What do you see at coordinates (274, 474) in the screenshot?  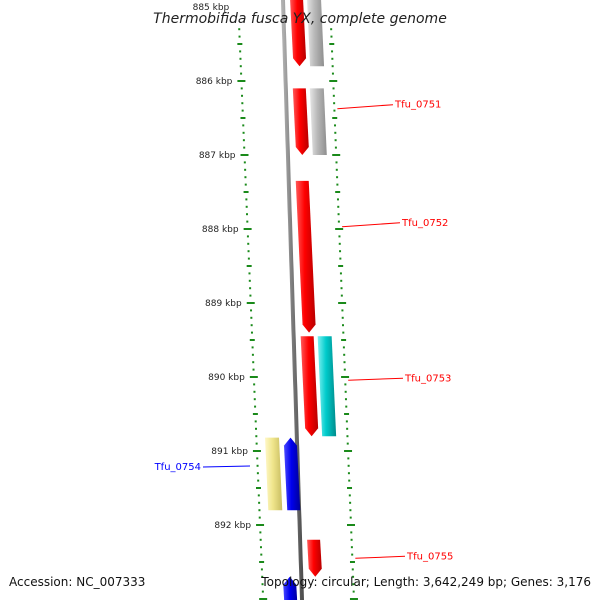 I see `cds-block-yellow` at bounding box center [274, 474].